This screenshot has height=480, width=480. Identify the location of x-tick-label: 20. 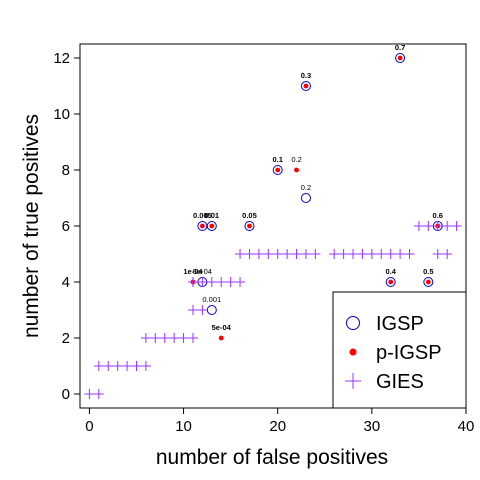
(277, 426).